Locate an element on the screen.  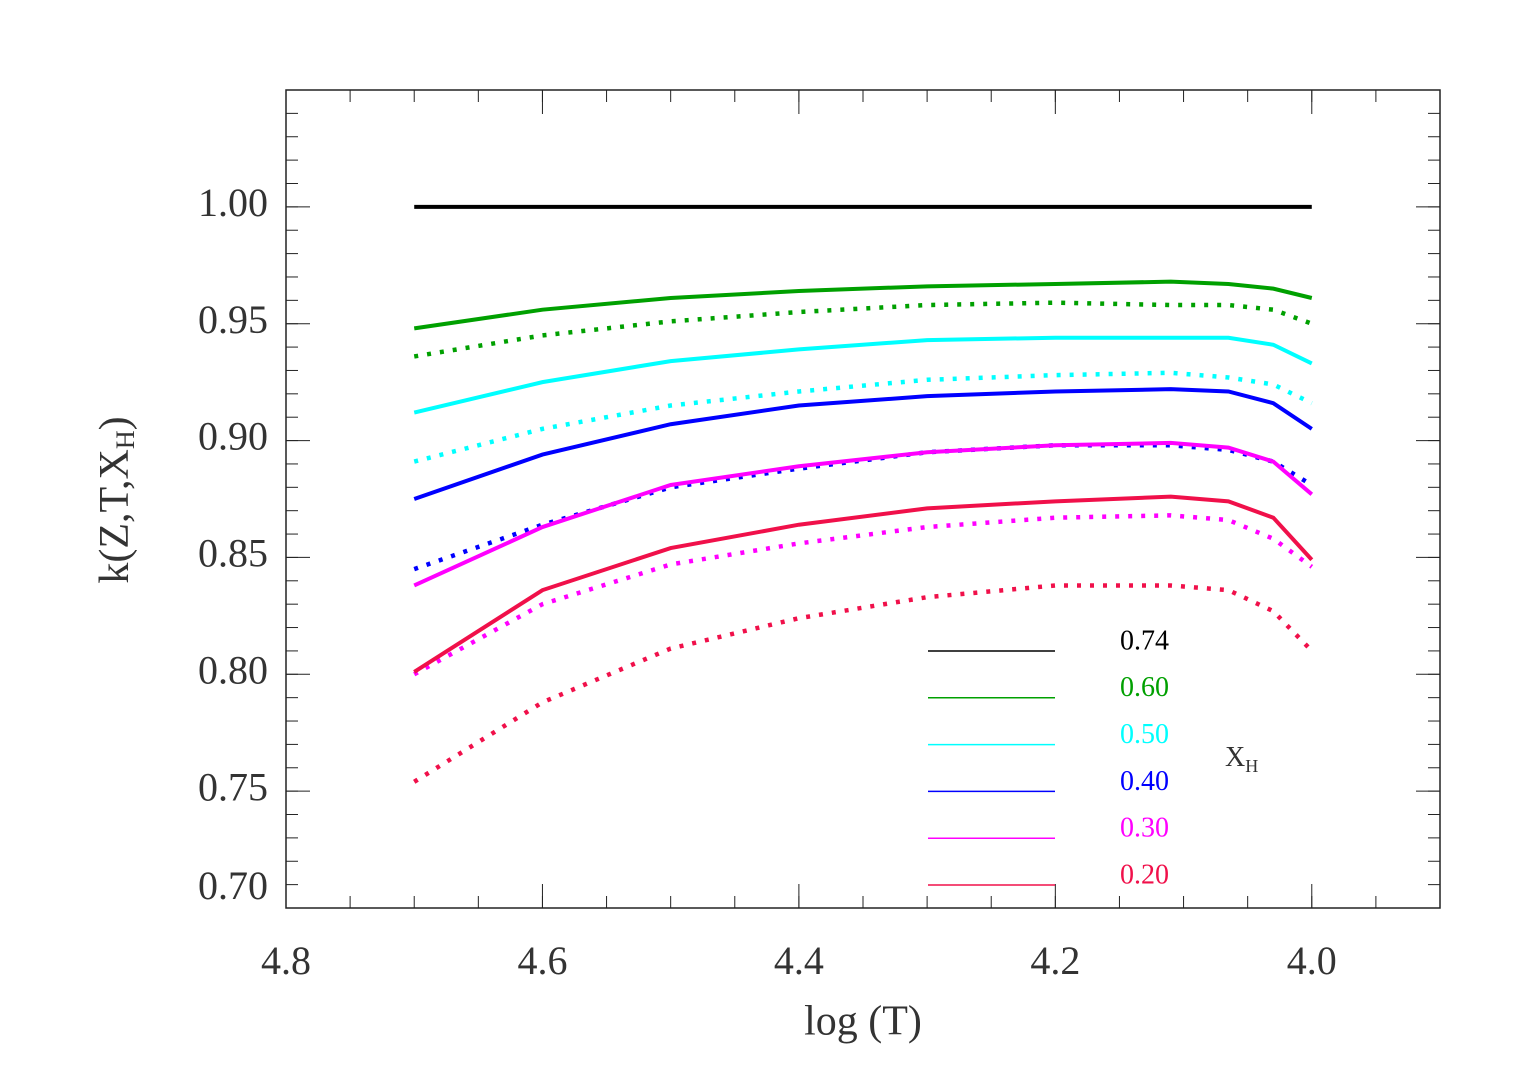
legend-label: 0.60 is located at coordinates (1144, 687).